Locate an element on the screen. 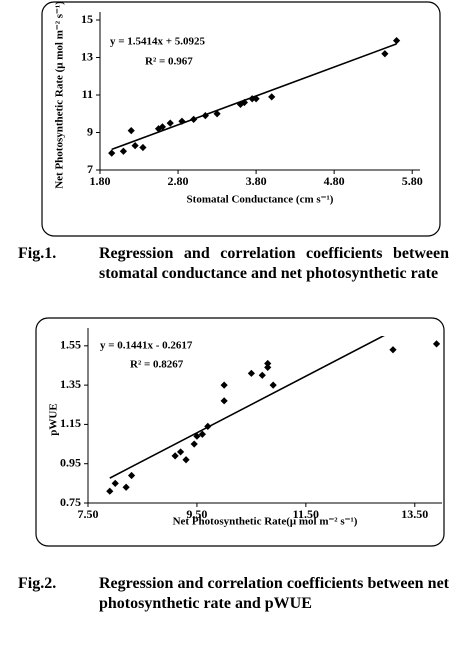  x-tick-label: 7.50 is located at coordinates (88, 514).